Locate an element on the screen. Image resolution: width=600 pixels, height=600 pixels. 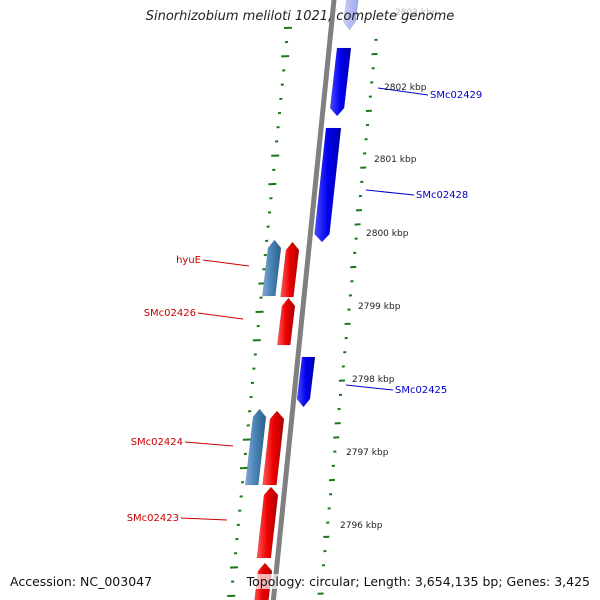
forward-gene-label: SMc02428 is located at coordinates (442, 195).